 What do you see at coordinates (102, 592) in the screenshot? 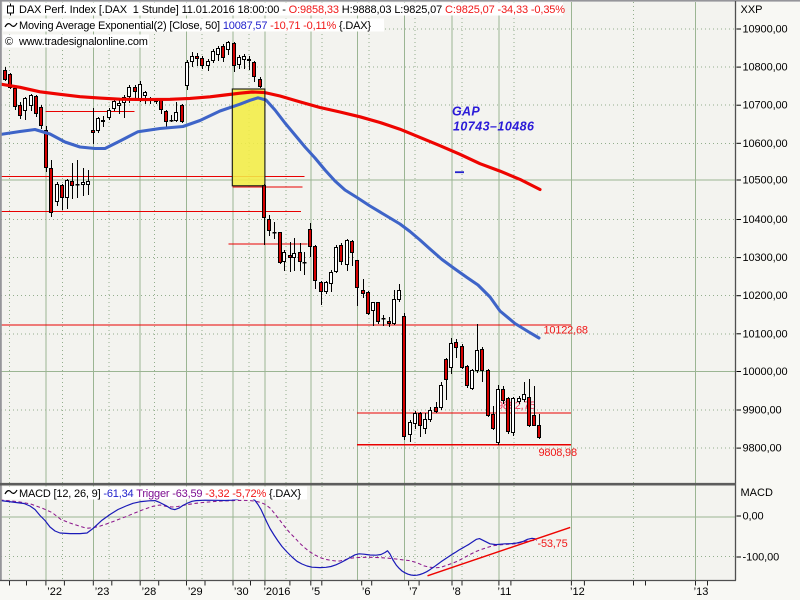
I see `svg-text: ’23` at bounding box center [102, 592].